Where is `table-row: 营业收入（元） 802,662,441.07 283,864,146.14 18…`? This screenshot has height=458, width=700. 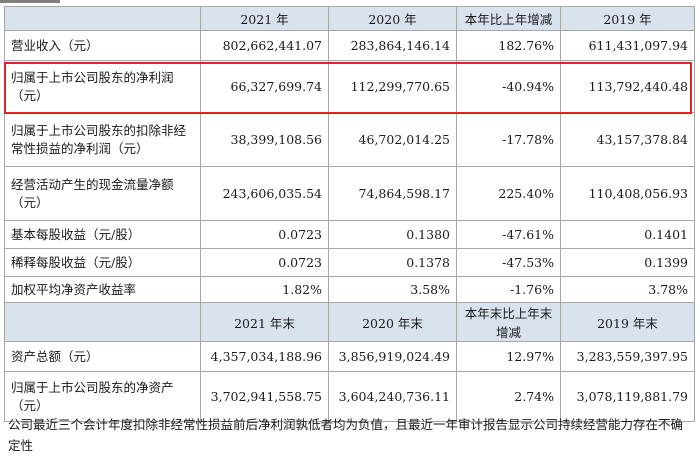
table-row: 营业收入（元） 802,662,441.07 283,864,146.14 18… is located at coordinates (349, 45).